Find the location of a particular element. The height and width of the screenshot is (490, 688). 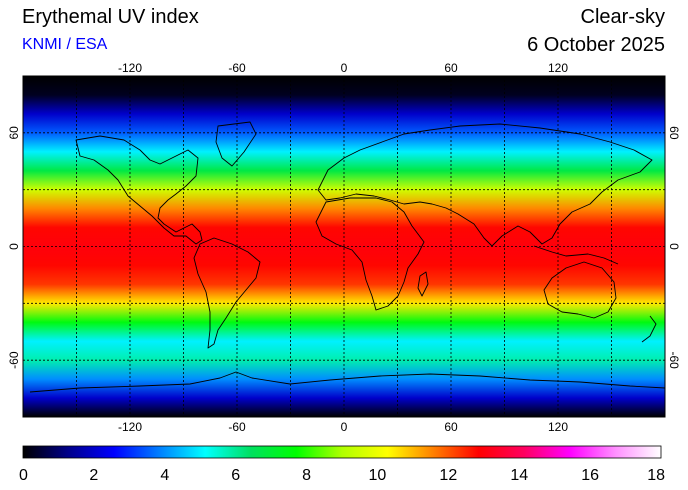

lat-ticks-left: 60 0 -60 is located at coordinates (14, 247).